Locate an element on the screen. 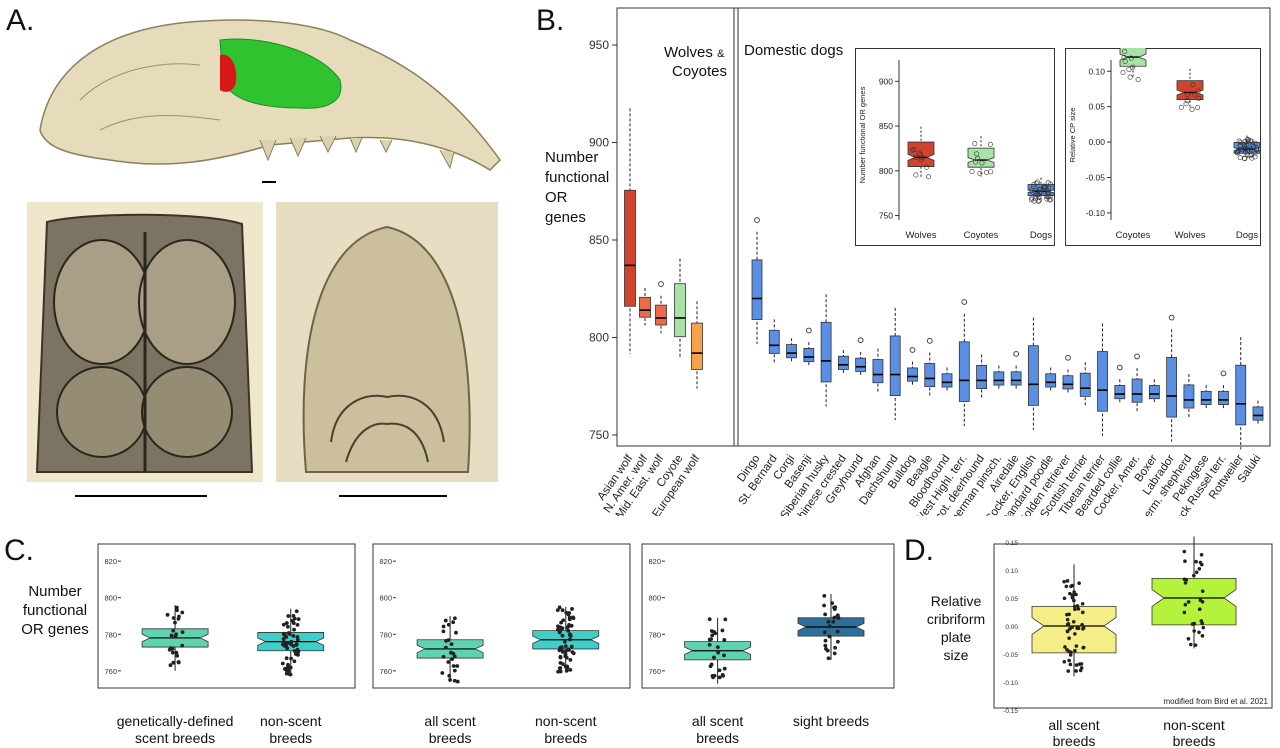 This screenshot has height=748, width=1280. group-label-wolves: Wolves & is located at coordinates (694, 52).